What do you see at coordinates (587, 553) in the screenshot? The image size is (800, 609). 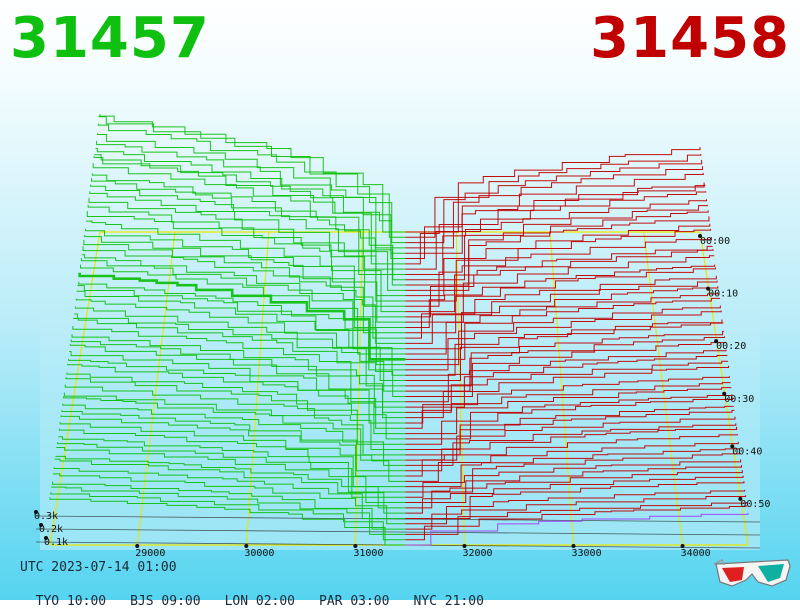 I see `price-tick-label: 33000` at bounding box center [587, 553].